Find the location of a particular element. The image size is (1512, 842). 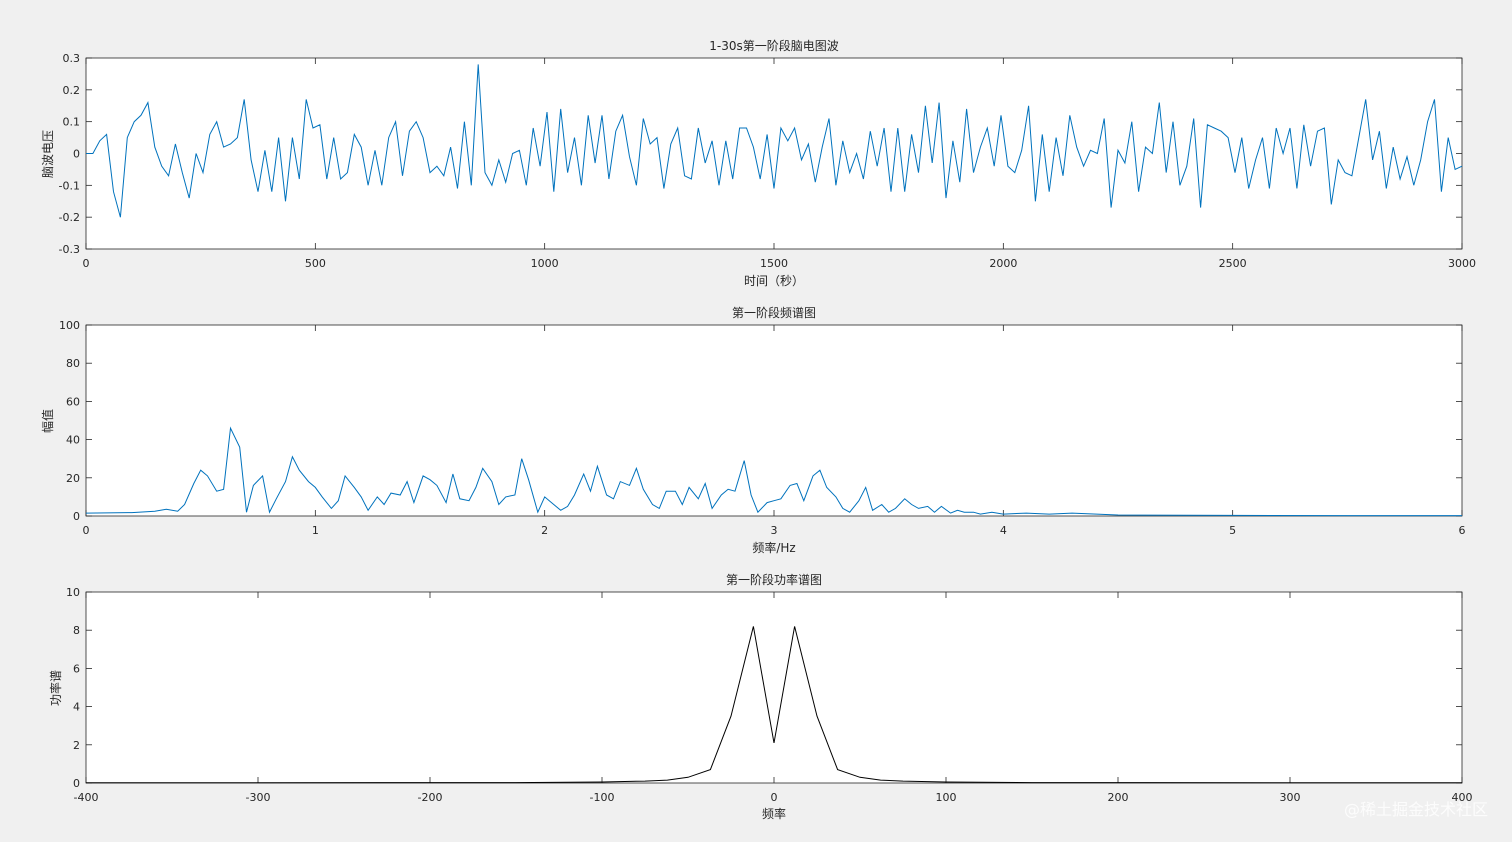

x-tick-label: 1500 is located at coordinates (774, 263).